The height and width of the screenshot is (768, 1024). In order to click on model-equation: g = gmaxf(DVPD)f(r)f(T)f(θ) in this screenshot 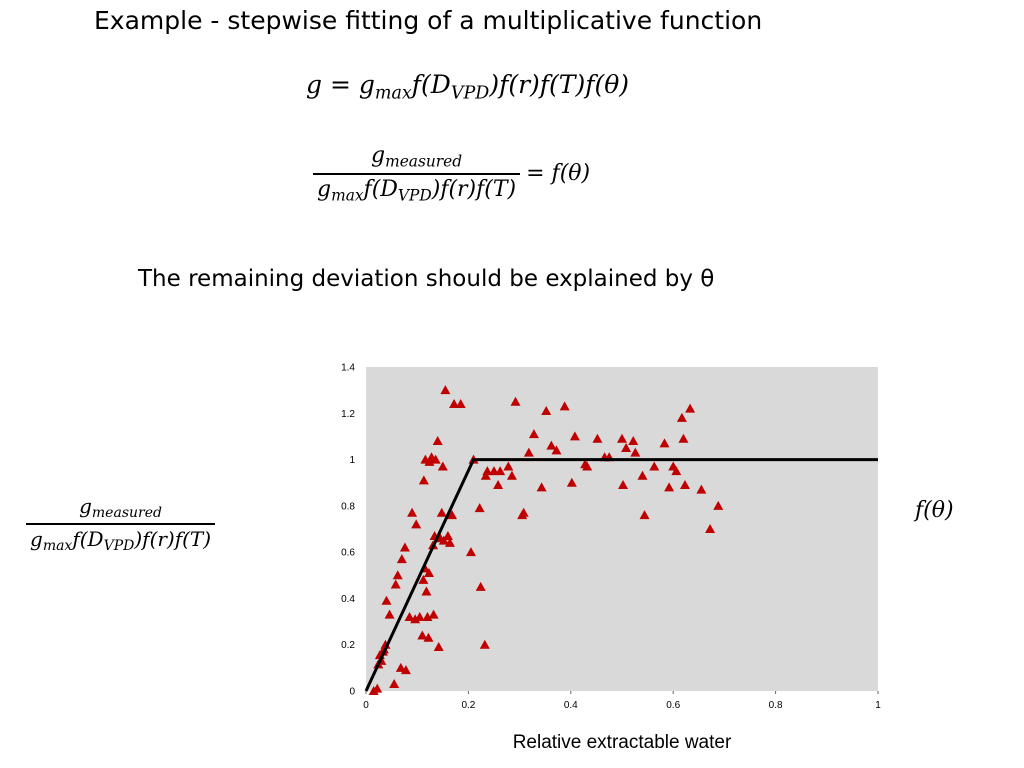, I will do `click(467, 86)`.